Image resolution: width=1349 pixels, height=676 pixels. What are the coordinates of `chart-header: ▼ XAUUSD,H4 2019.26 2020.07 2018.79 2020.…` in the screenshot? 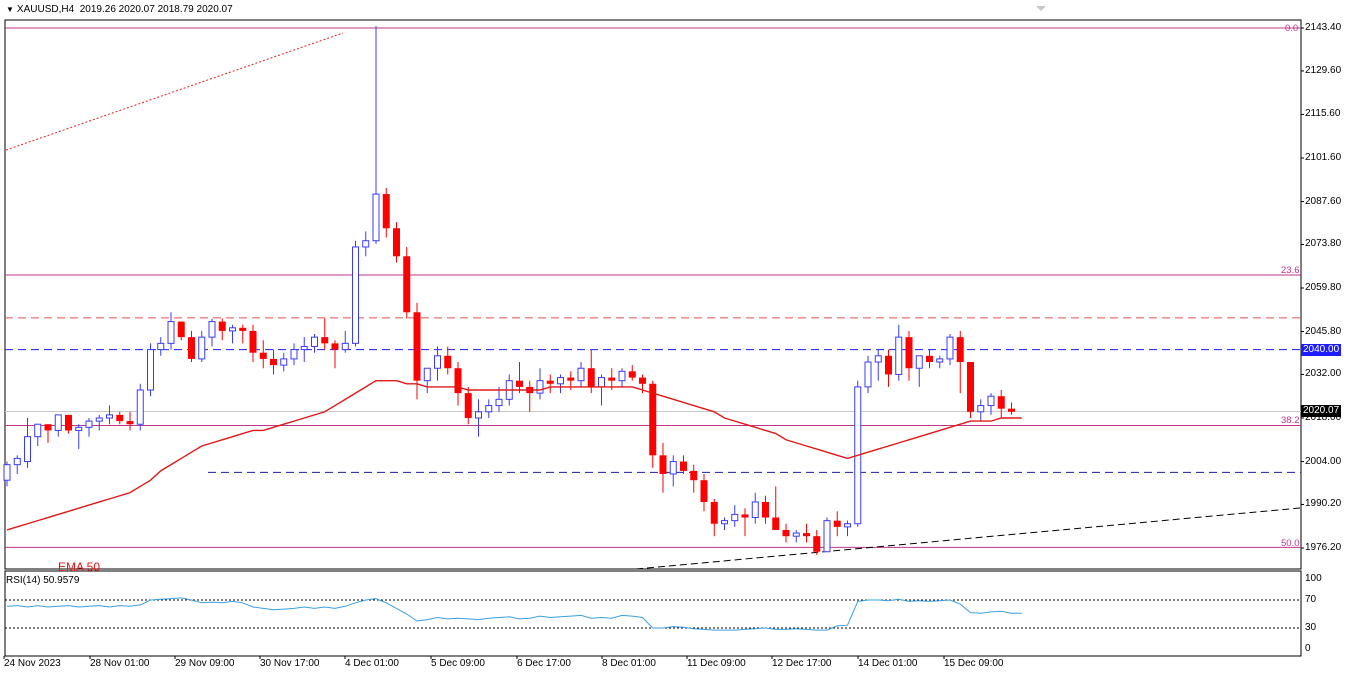 It's located at (119, 9).